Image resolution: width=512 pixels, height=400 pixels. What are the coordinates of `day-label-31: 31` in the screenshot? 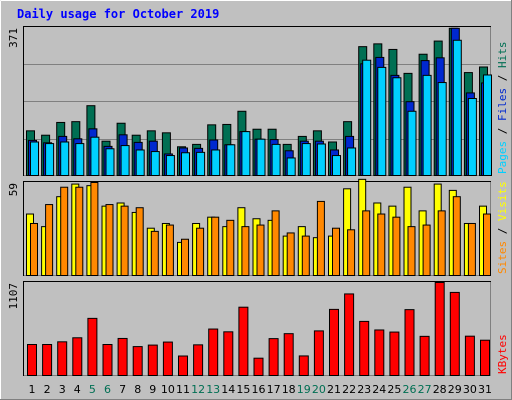 It's located at (485, 389).